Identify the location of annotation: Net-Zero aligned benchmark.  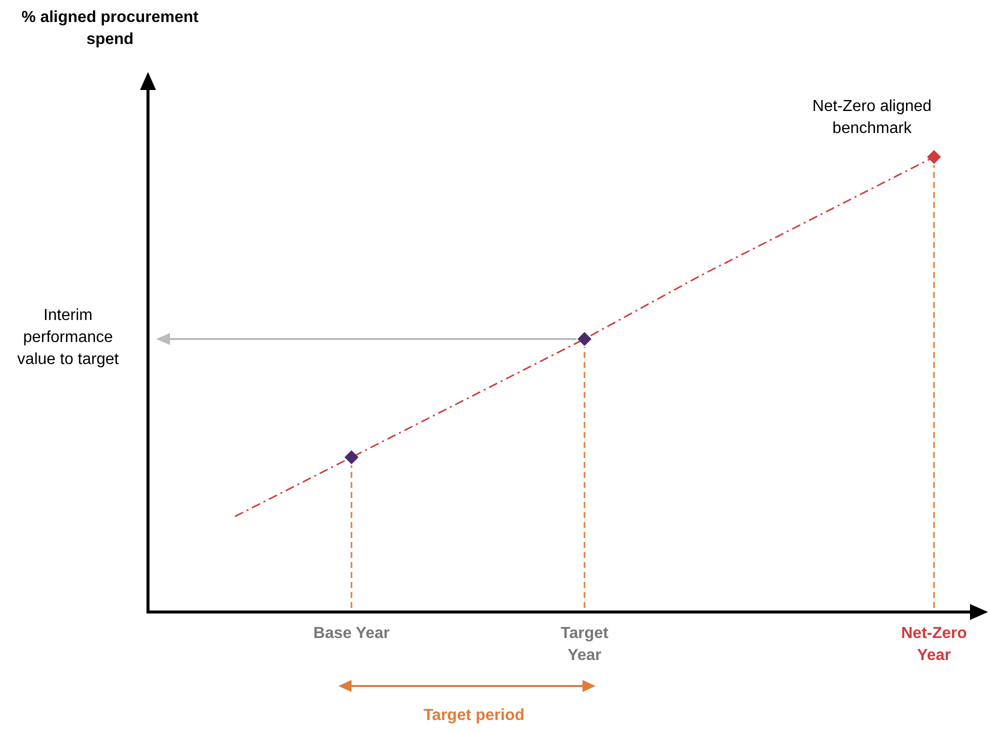
(872, 117).